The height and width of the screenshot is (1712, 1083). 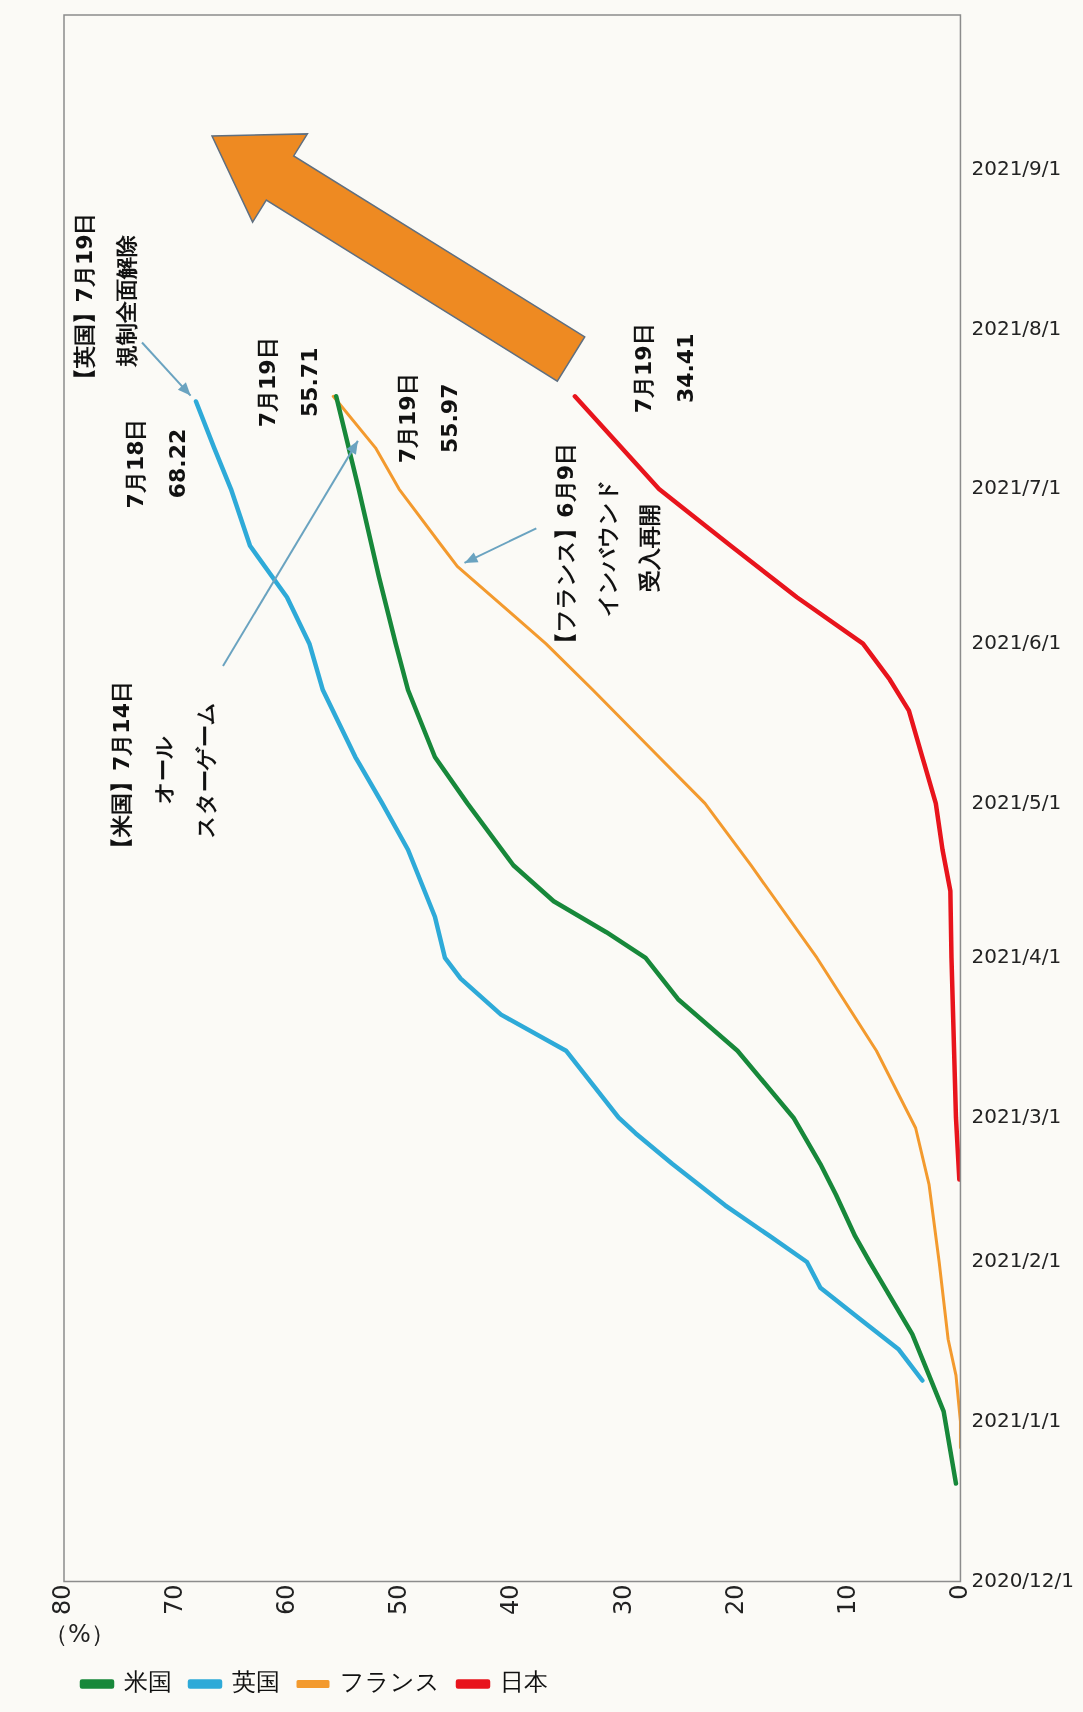 What do you see at coordinates (174, 1600) in the screenshot?
I see `x-tick-label: 70` at bounding box center [174, 1600].